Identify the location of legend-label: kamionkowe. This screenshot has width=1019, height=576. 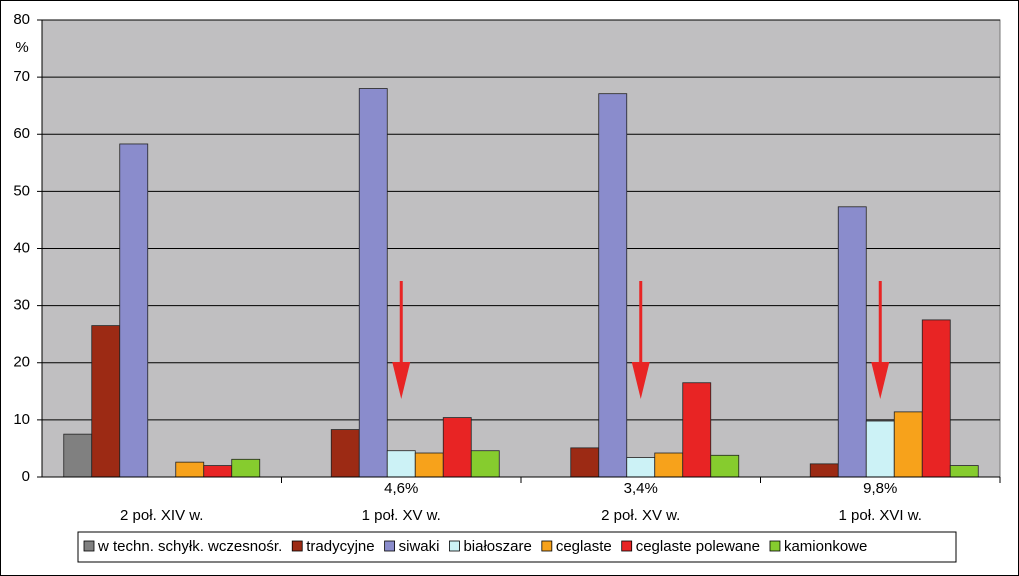
(825, 546).